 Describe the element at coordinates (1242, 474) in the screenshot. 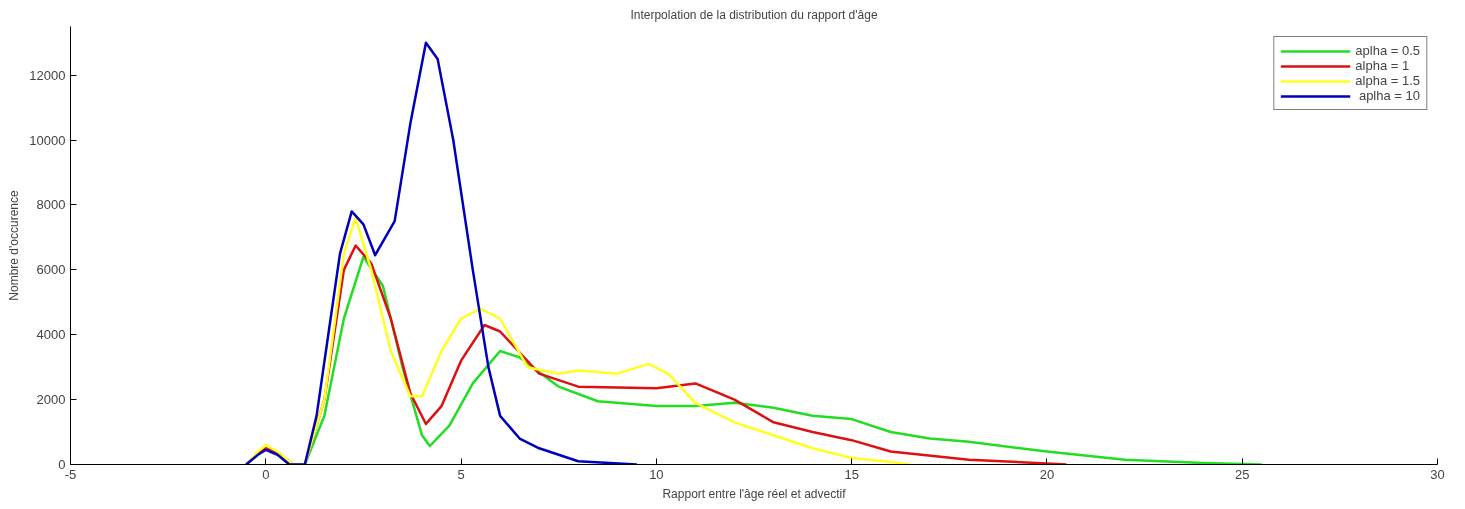

I see `x-tick-label: 25` at that location.